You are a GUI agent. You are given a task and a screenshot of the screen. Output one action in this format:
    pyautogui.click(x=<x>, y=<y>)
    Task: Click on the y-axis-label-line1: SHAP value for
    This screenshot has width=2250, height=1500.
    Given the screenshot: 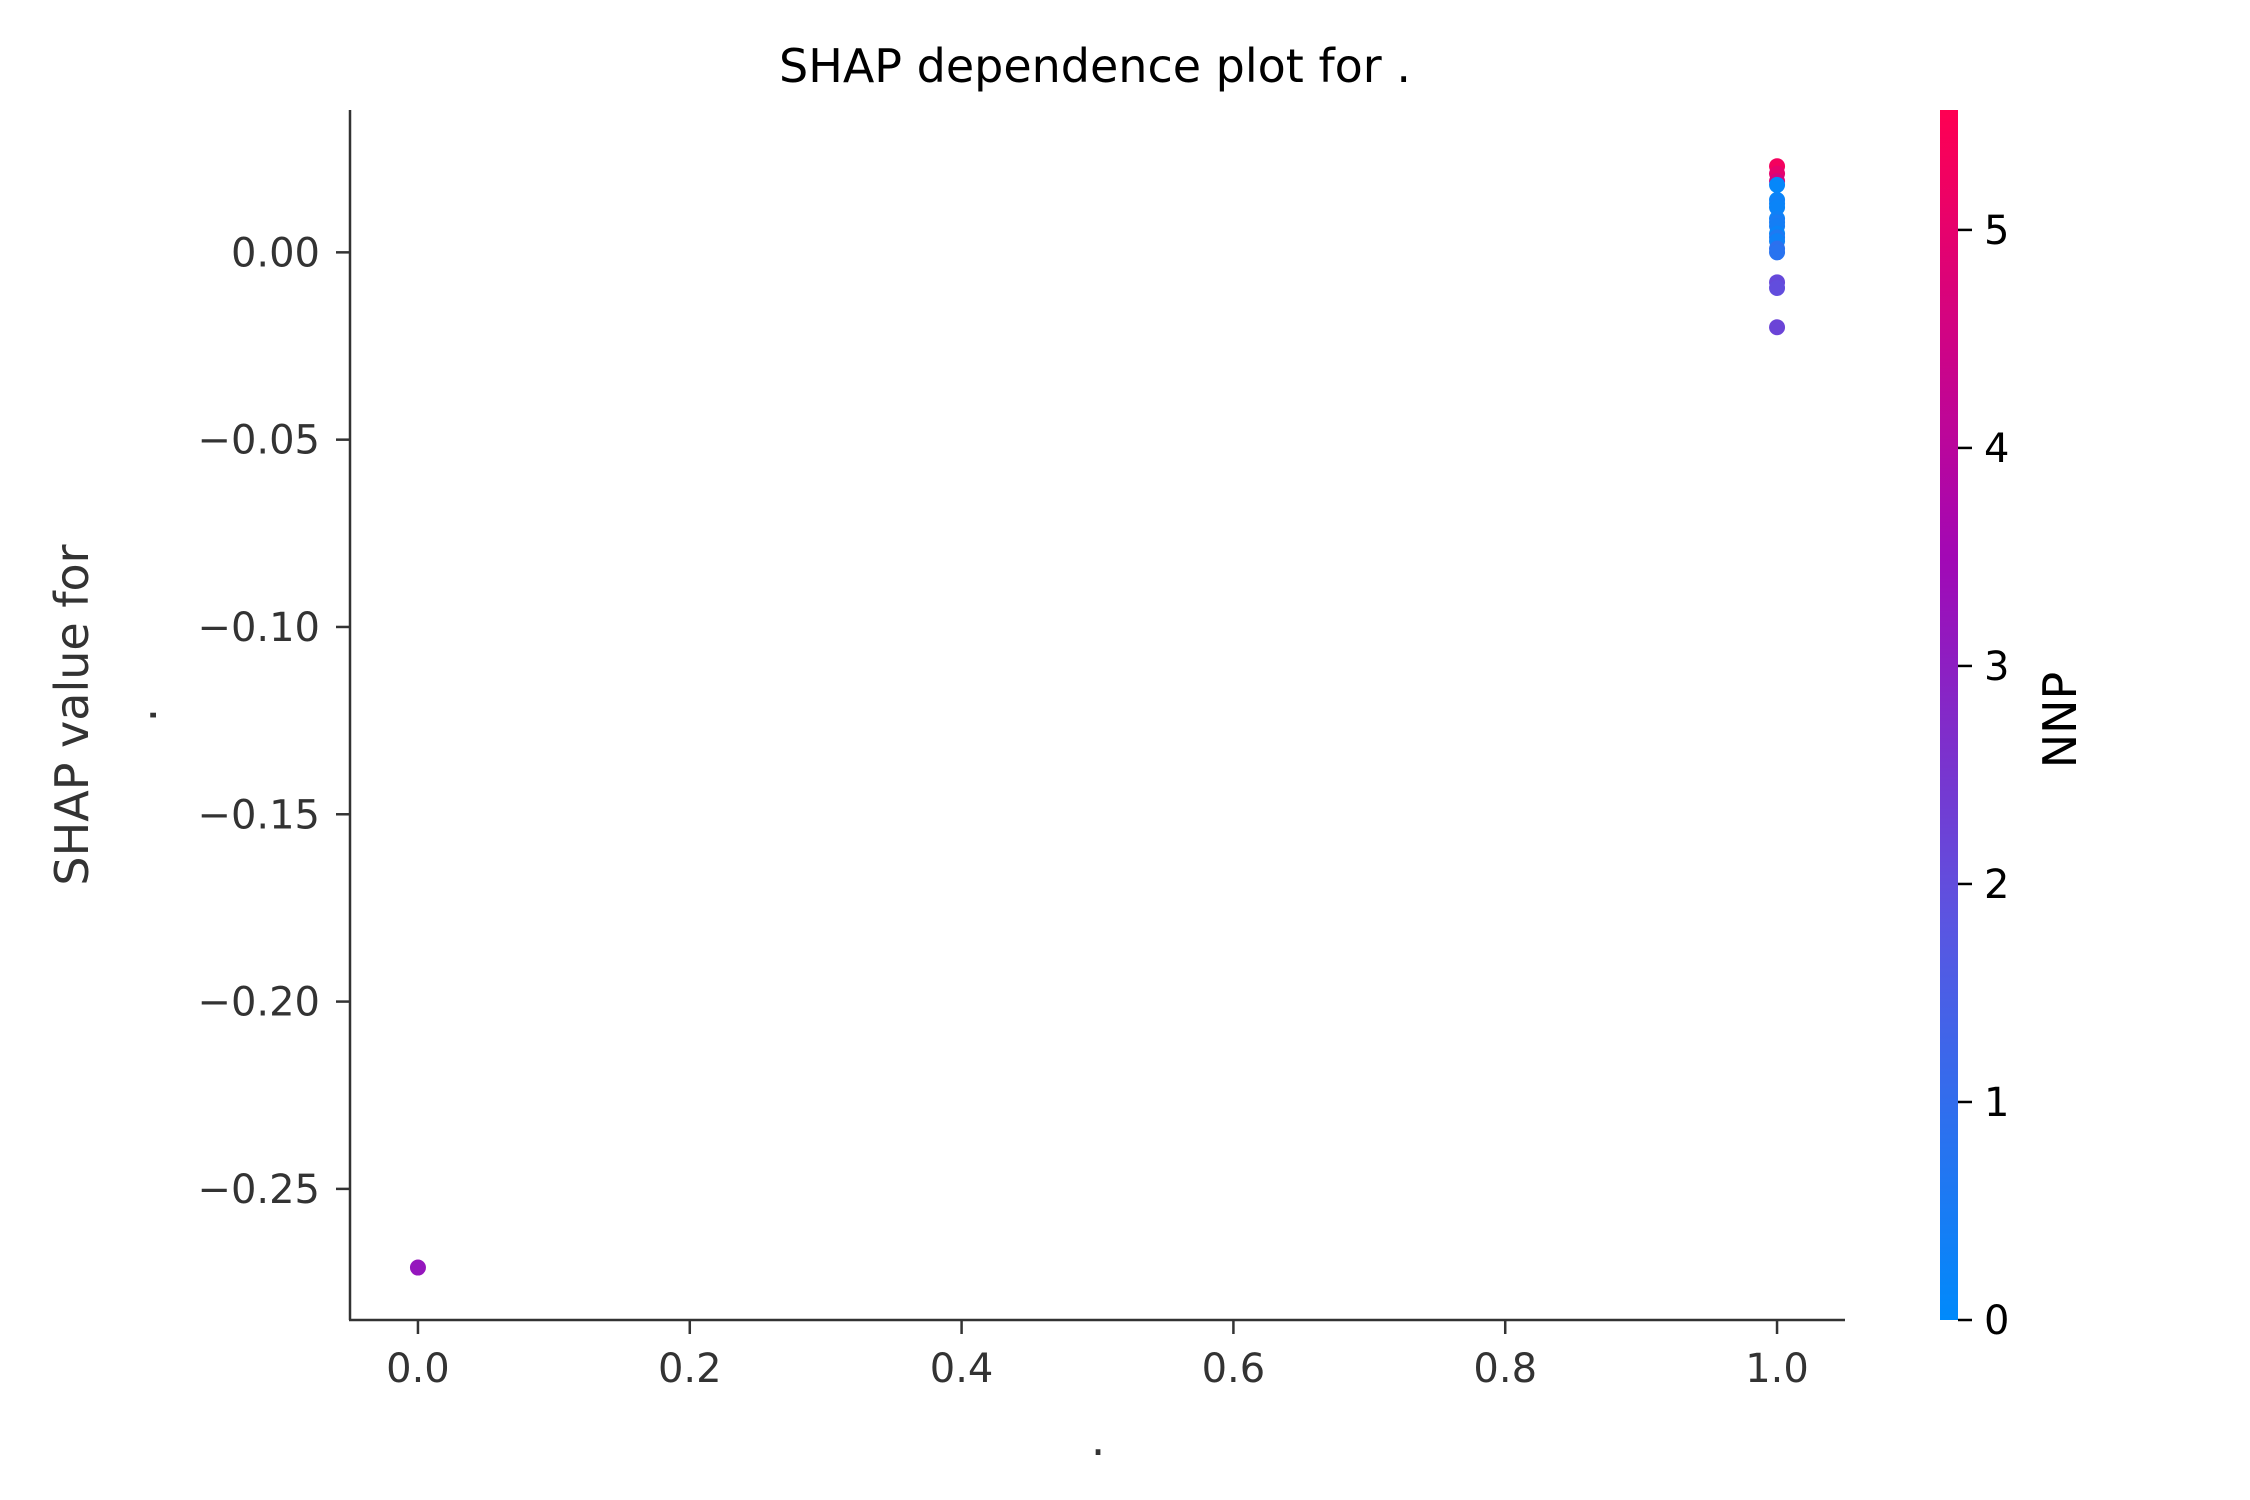 What is the action you would take?
    pyautogui.click(x=72, y=714)
    